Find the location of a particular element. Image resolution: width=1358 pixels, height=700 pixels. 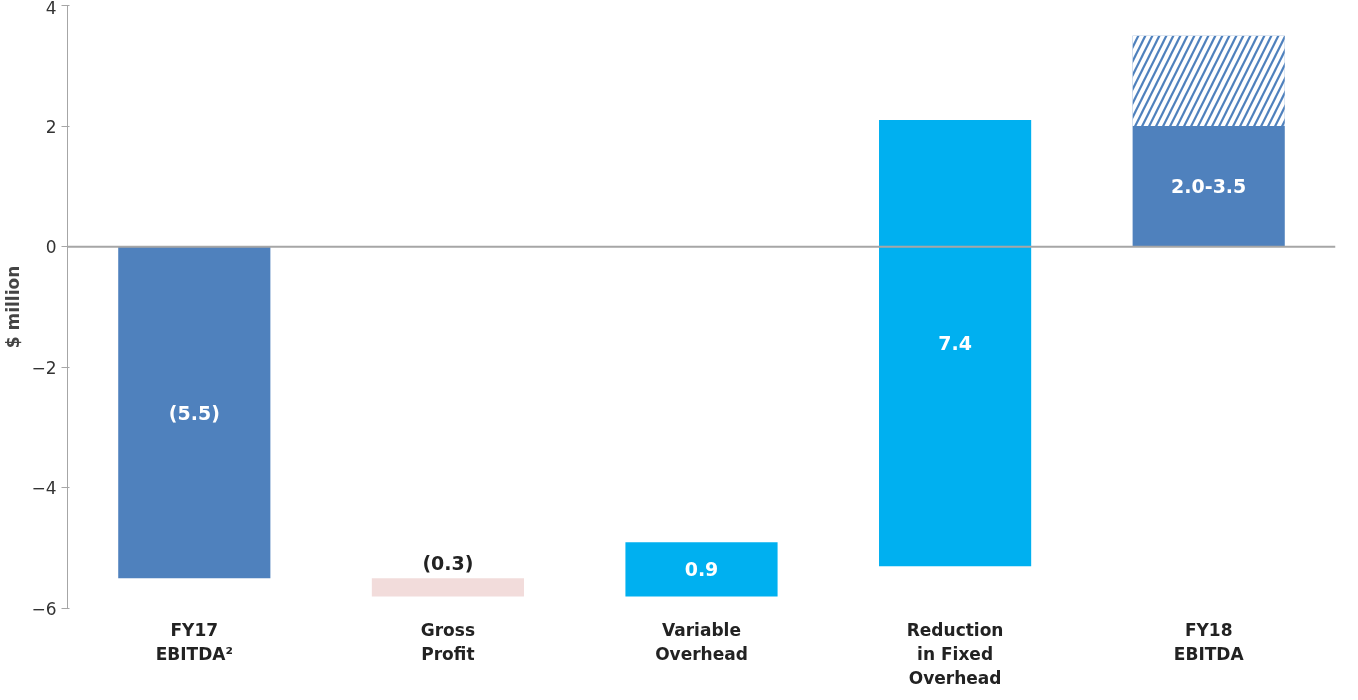

y-tick-label: 4 is located at coordinates (51, 9).